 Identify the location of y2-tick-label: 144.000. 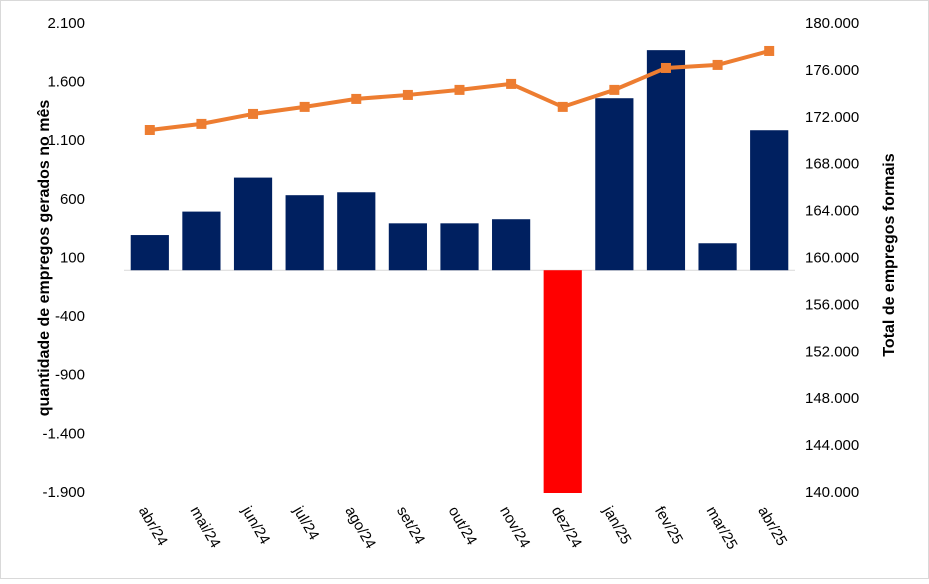
(832, 445).